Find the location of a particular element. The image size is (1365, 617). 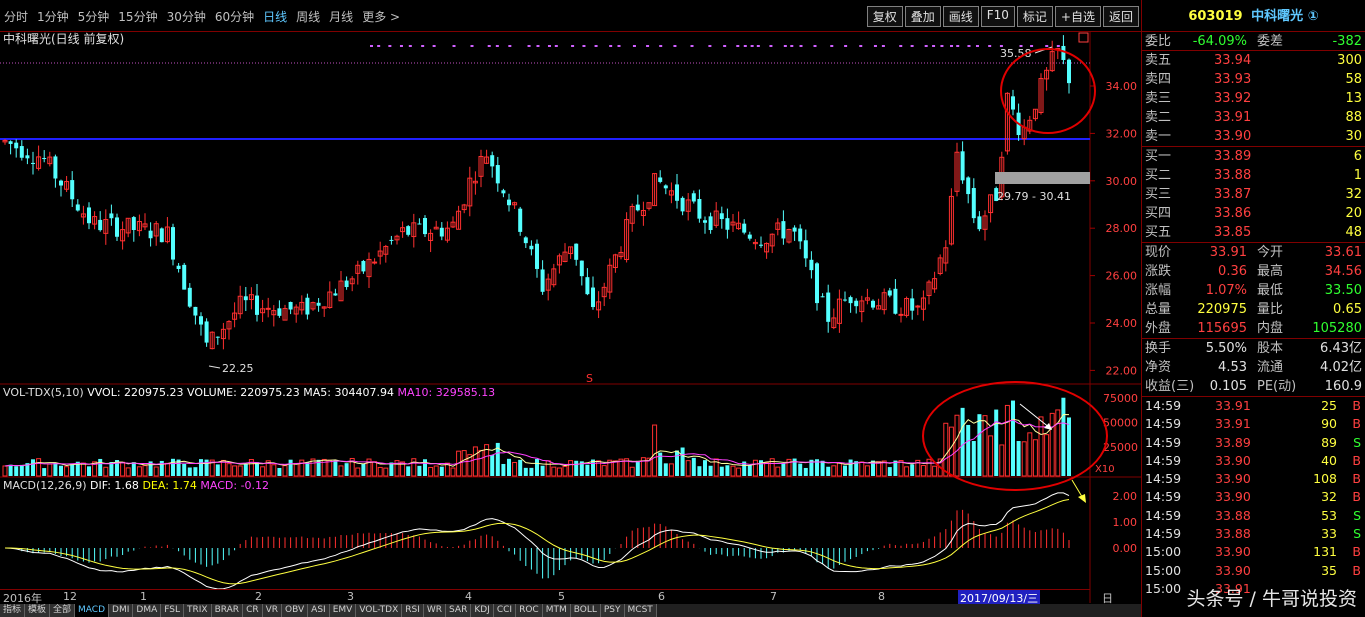

tool-button-2: 画线 is located at coordinates (961, 16).